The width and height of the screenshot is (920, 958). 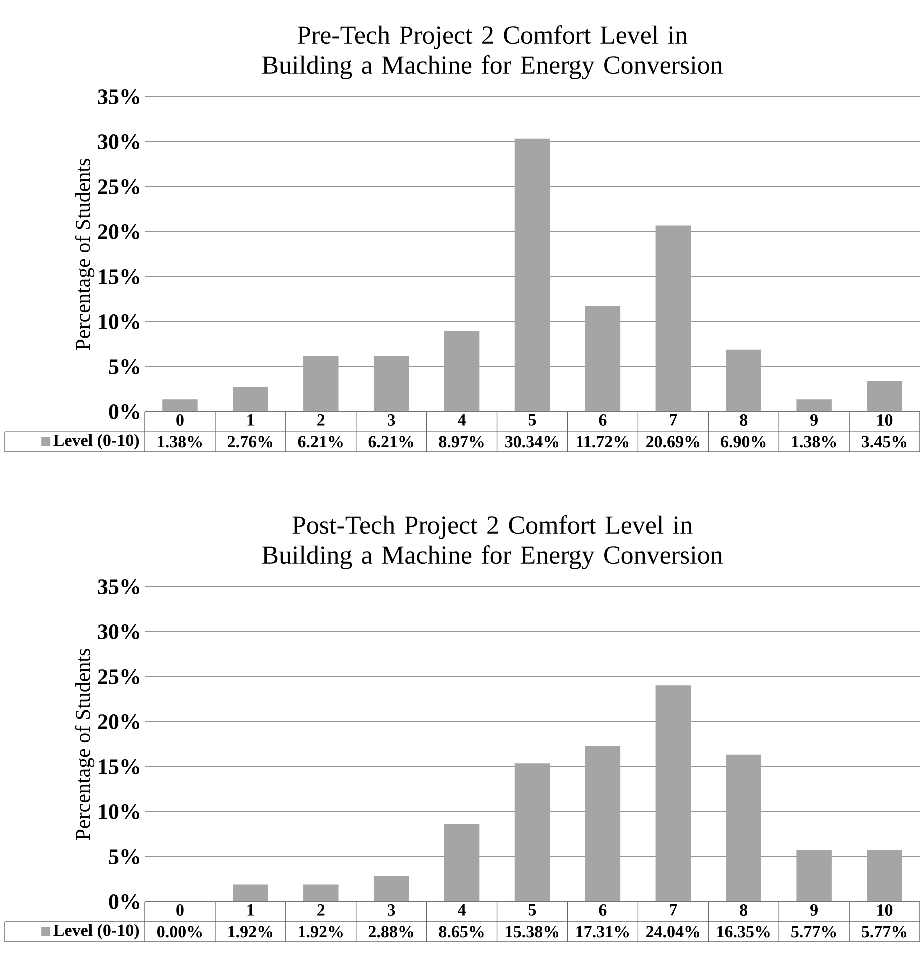 What do you see at coordinates (531, 442) in the screenshot?
I see `data-label: 30.34%` at bounding box center [531, 442].